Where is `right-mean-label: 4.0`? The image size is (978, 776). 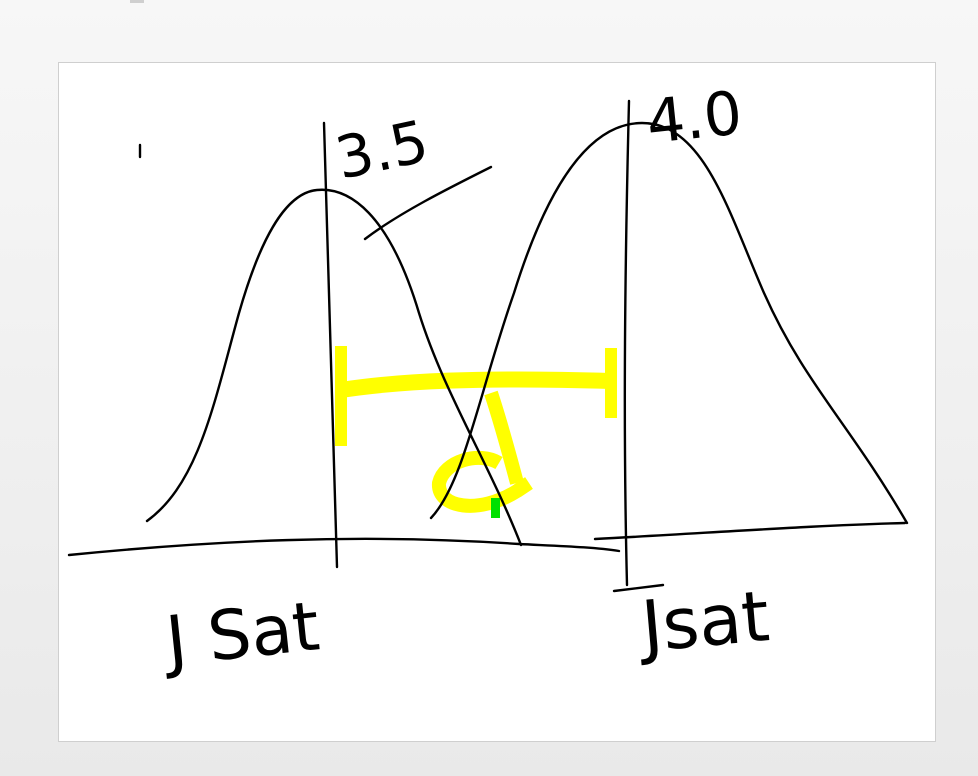 right-mean-label: 4.0 is located at coordinates (694, 118).